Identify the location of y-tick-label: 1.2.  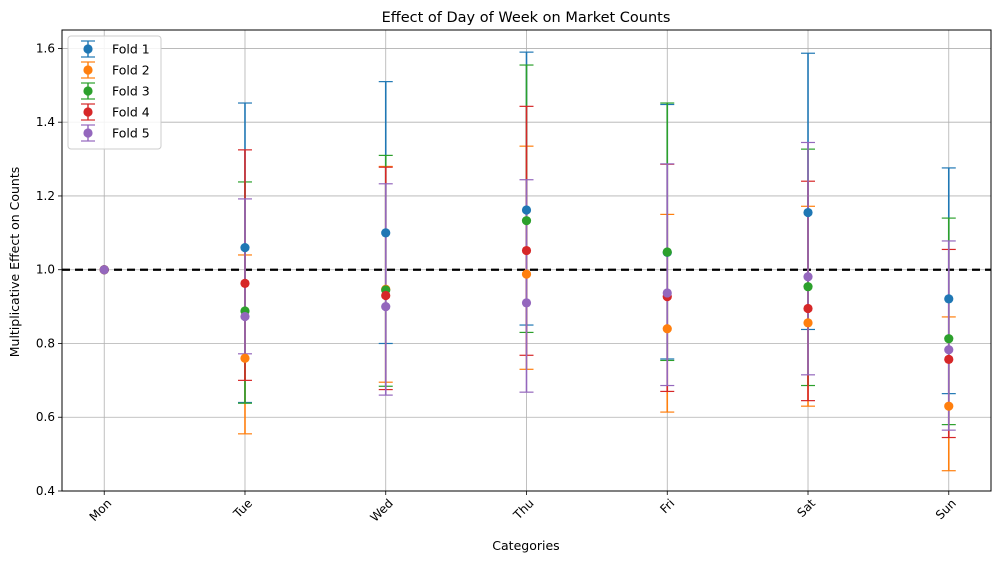
(45, 196).